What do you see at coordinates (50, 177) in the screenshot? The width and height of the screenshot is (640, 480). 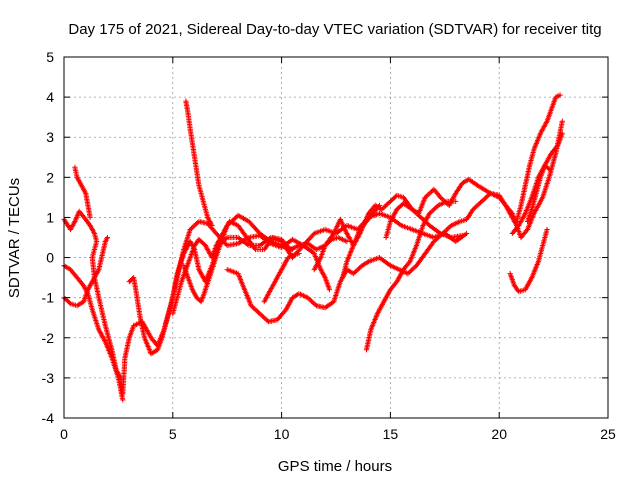 I see `y-tick-label: 2` at bounding box center [50, 177].